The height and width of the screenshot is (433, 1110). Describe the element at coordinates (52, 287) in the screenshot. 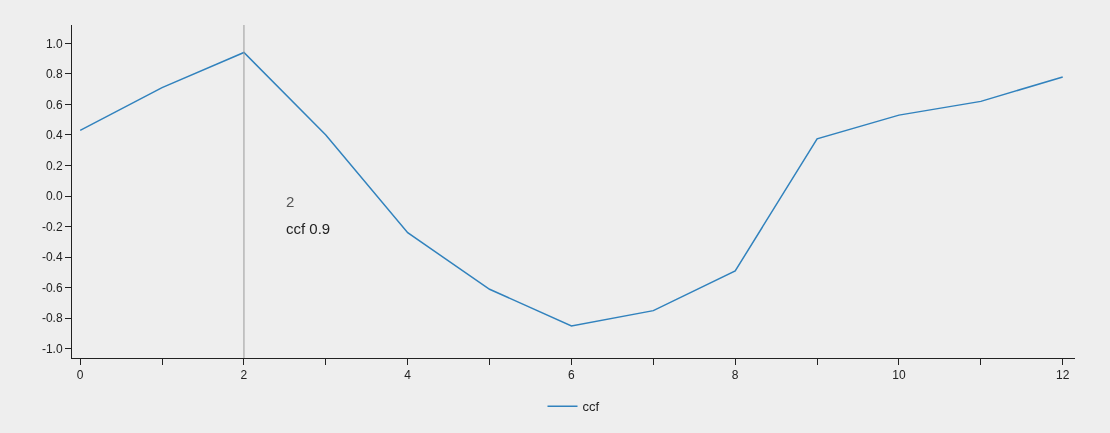

I see `y-tick-label: -0.6` at that location.